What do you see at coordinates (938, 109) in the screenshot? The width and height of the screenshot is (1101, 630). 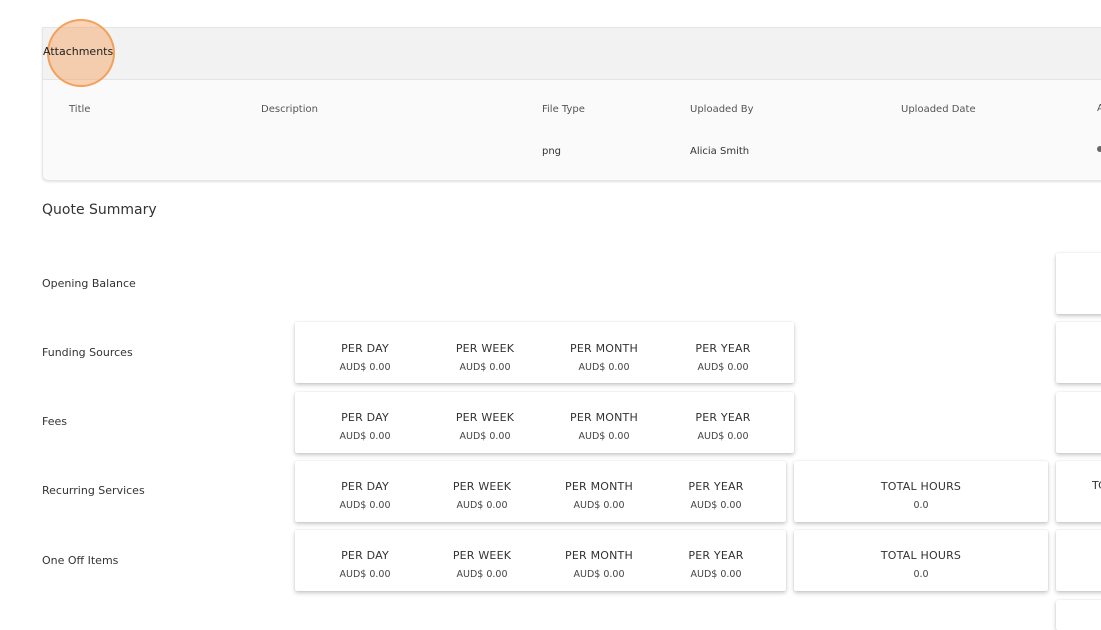 I see `column-header-uploaded-date: Uploaded Date` at bounding box center [938, 109].